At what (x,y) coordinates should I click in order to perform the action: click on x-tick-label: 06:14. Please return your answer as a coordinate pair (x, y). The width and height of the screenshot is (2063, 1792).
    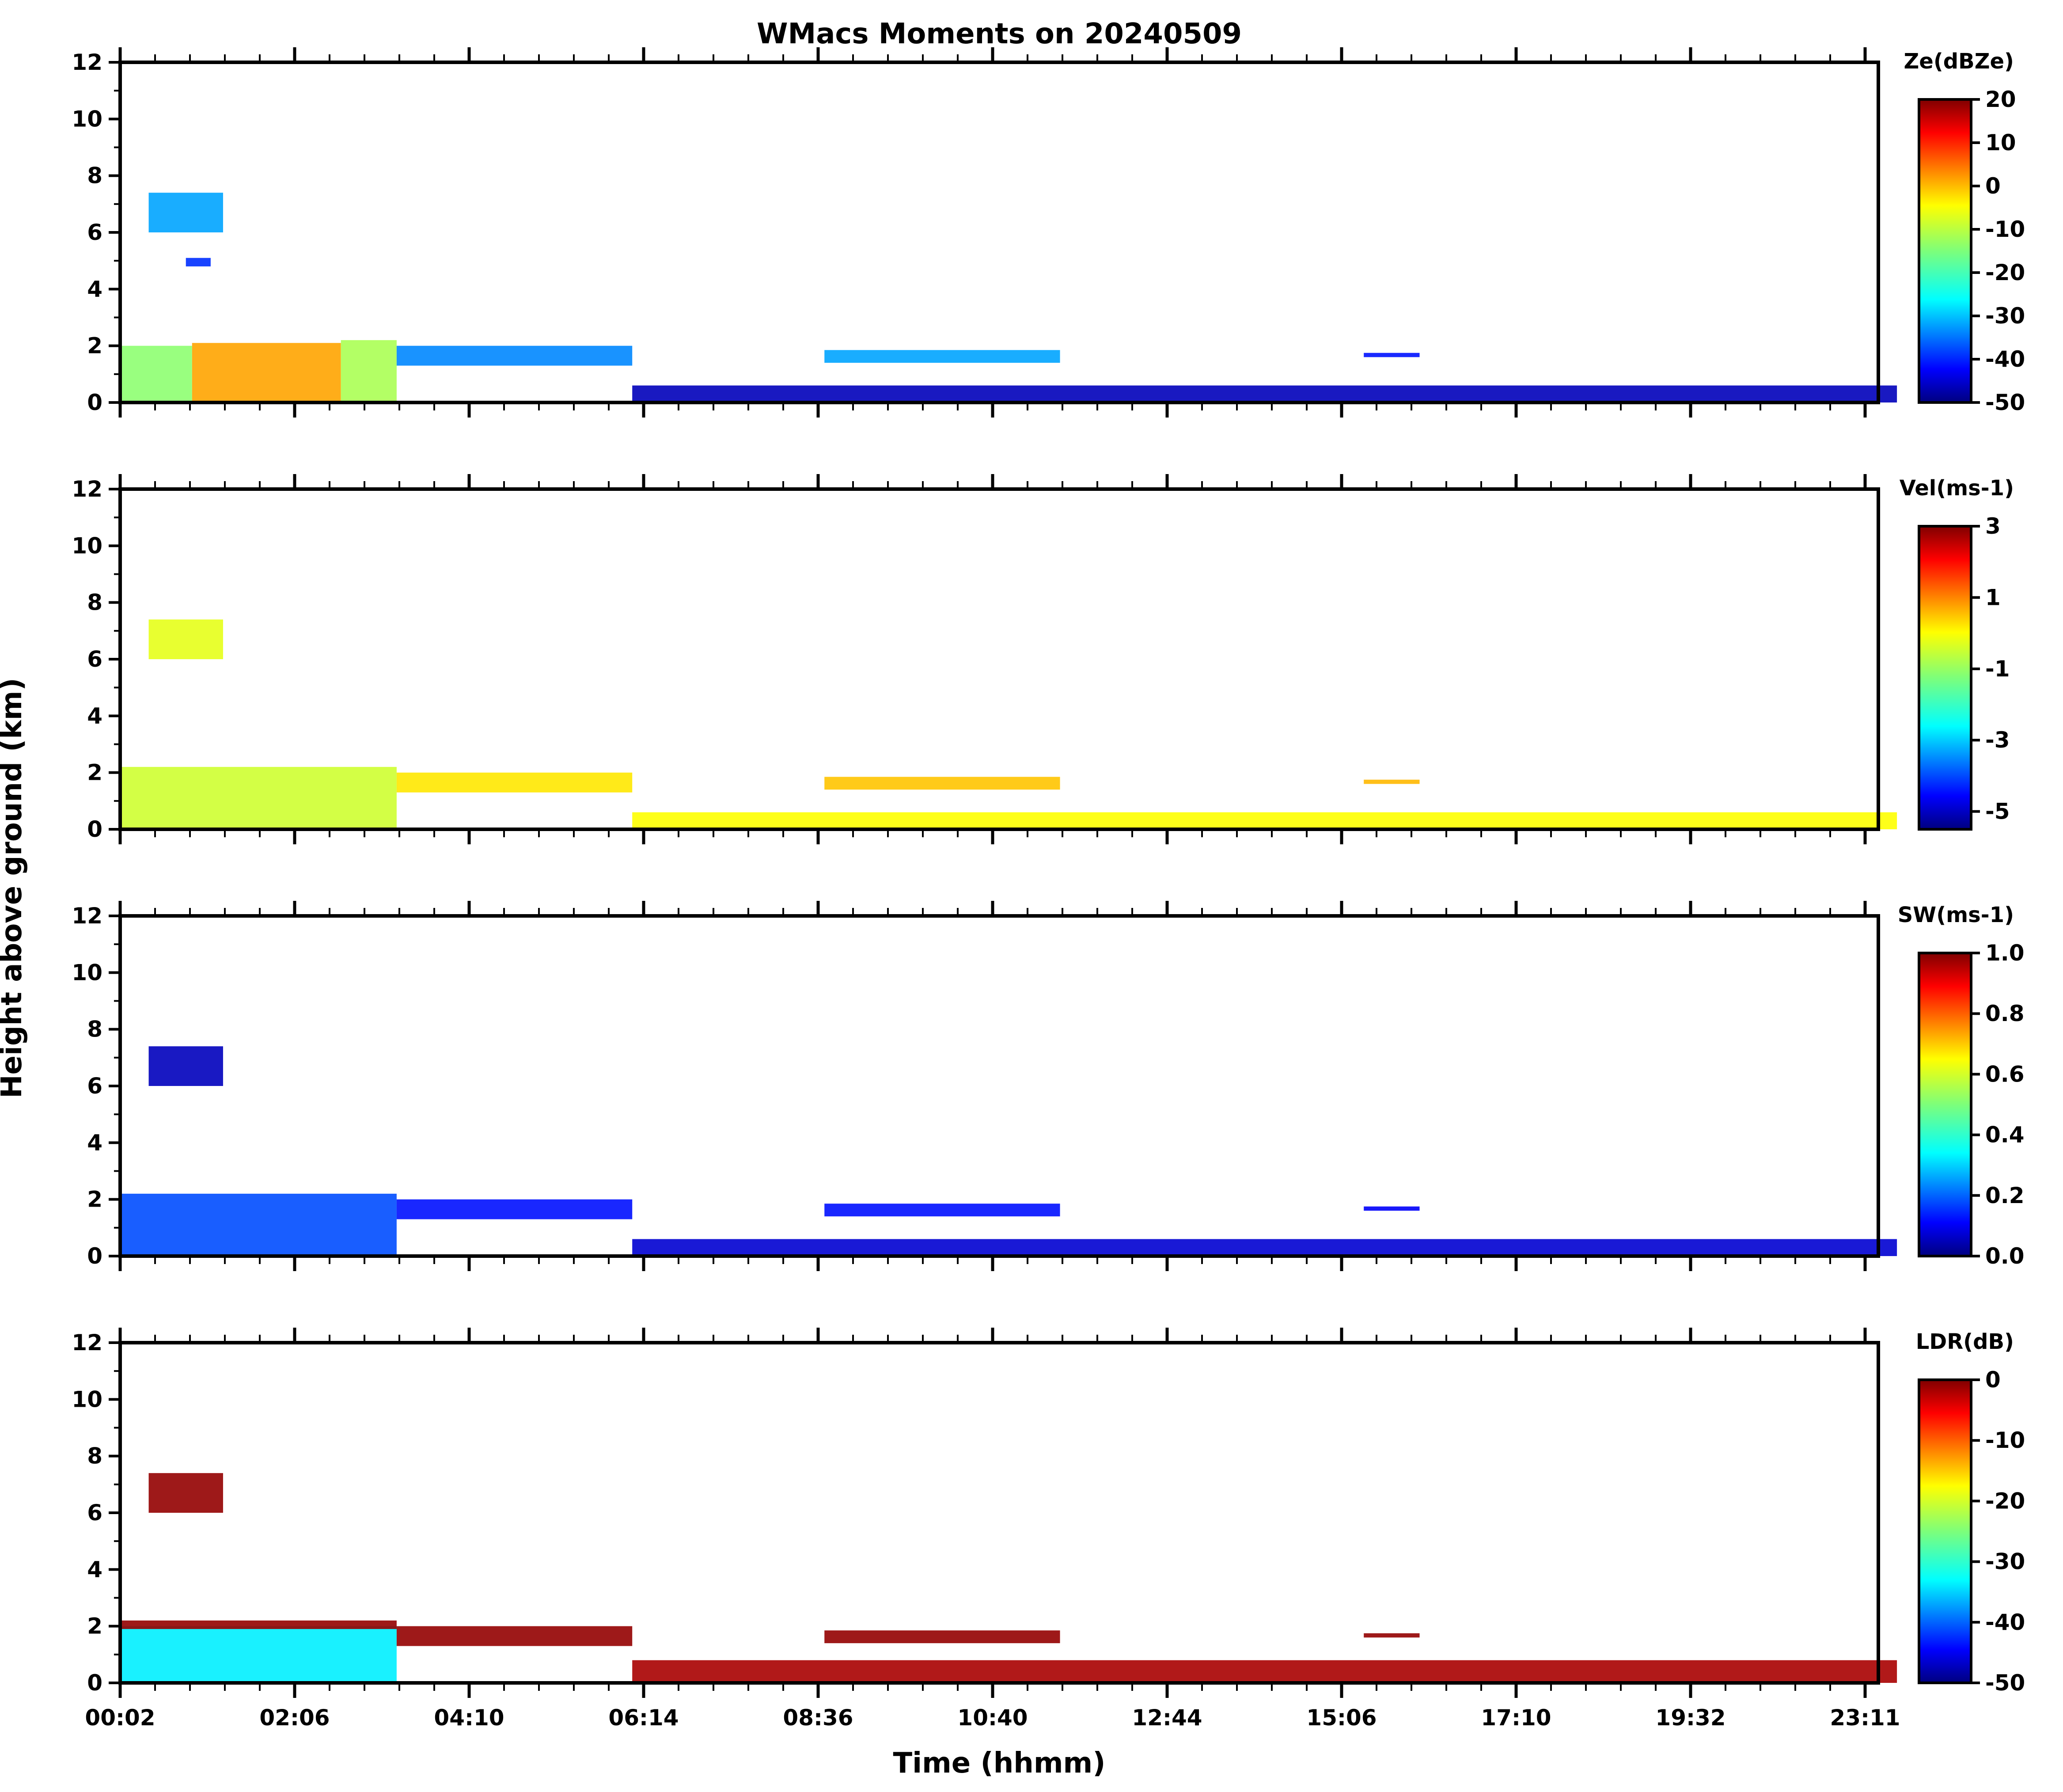
    Looking at the image, I should click on (644, 1718).